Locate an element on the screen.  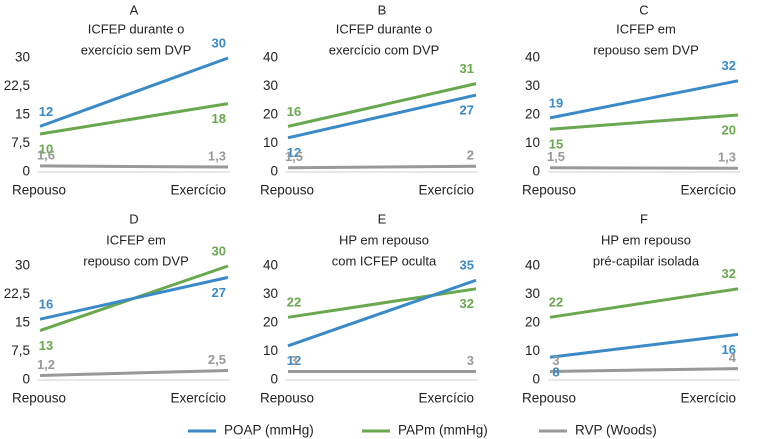
panel-title-line: repouso sem DVP is located at coordinates (646, 49).